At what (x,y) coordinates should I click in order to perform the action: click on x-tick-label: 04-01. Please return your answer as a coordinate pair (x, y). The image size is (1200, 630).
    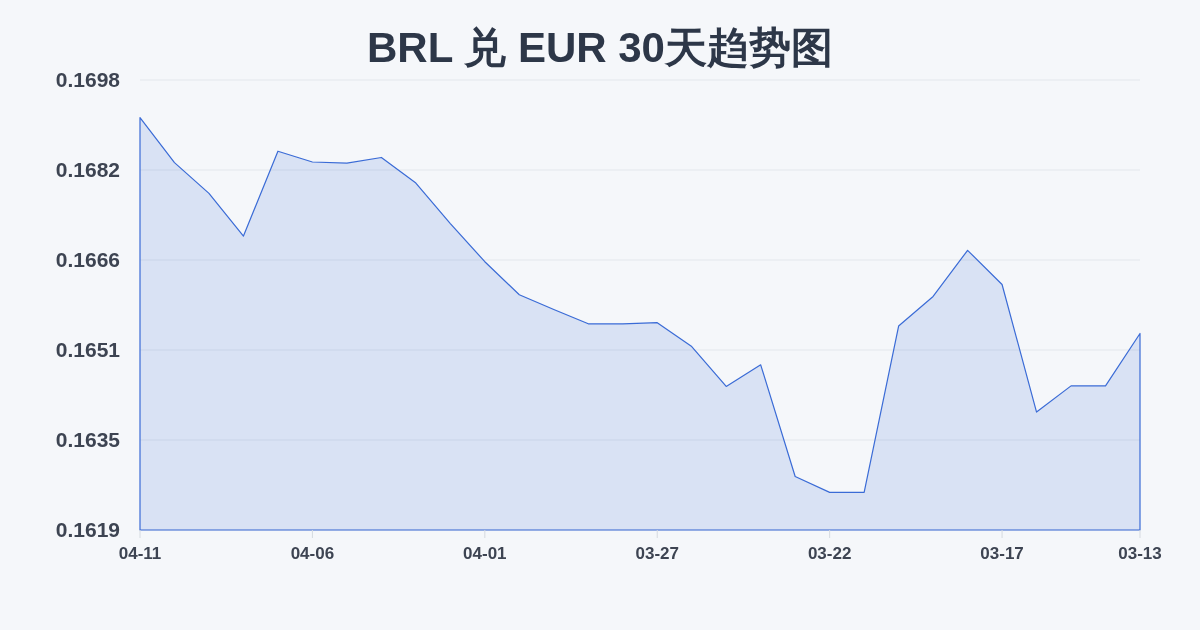
    Looking at the image, I should click on (485, 553).